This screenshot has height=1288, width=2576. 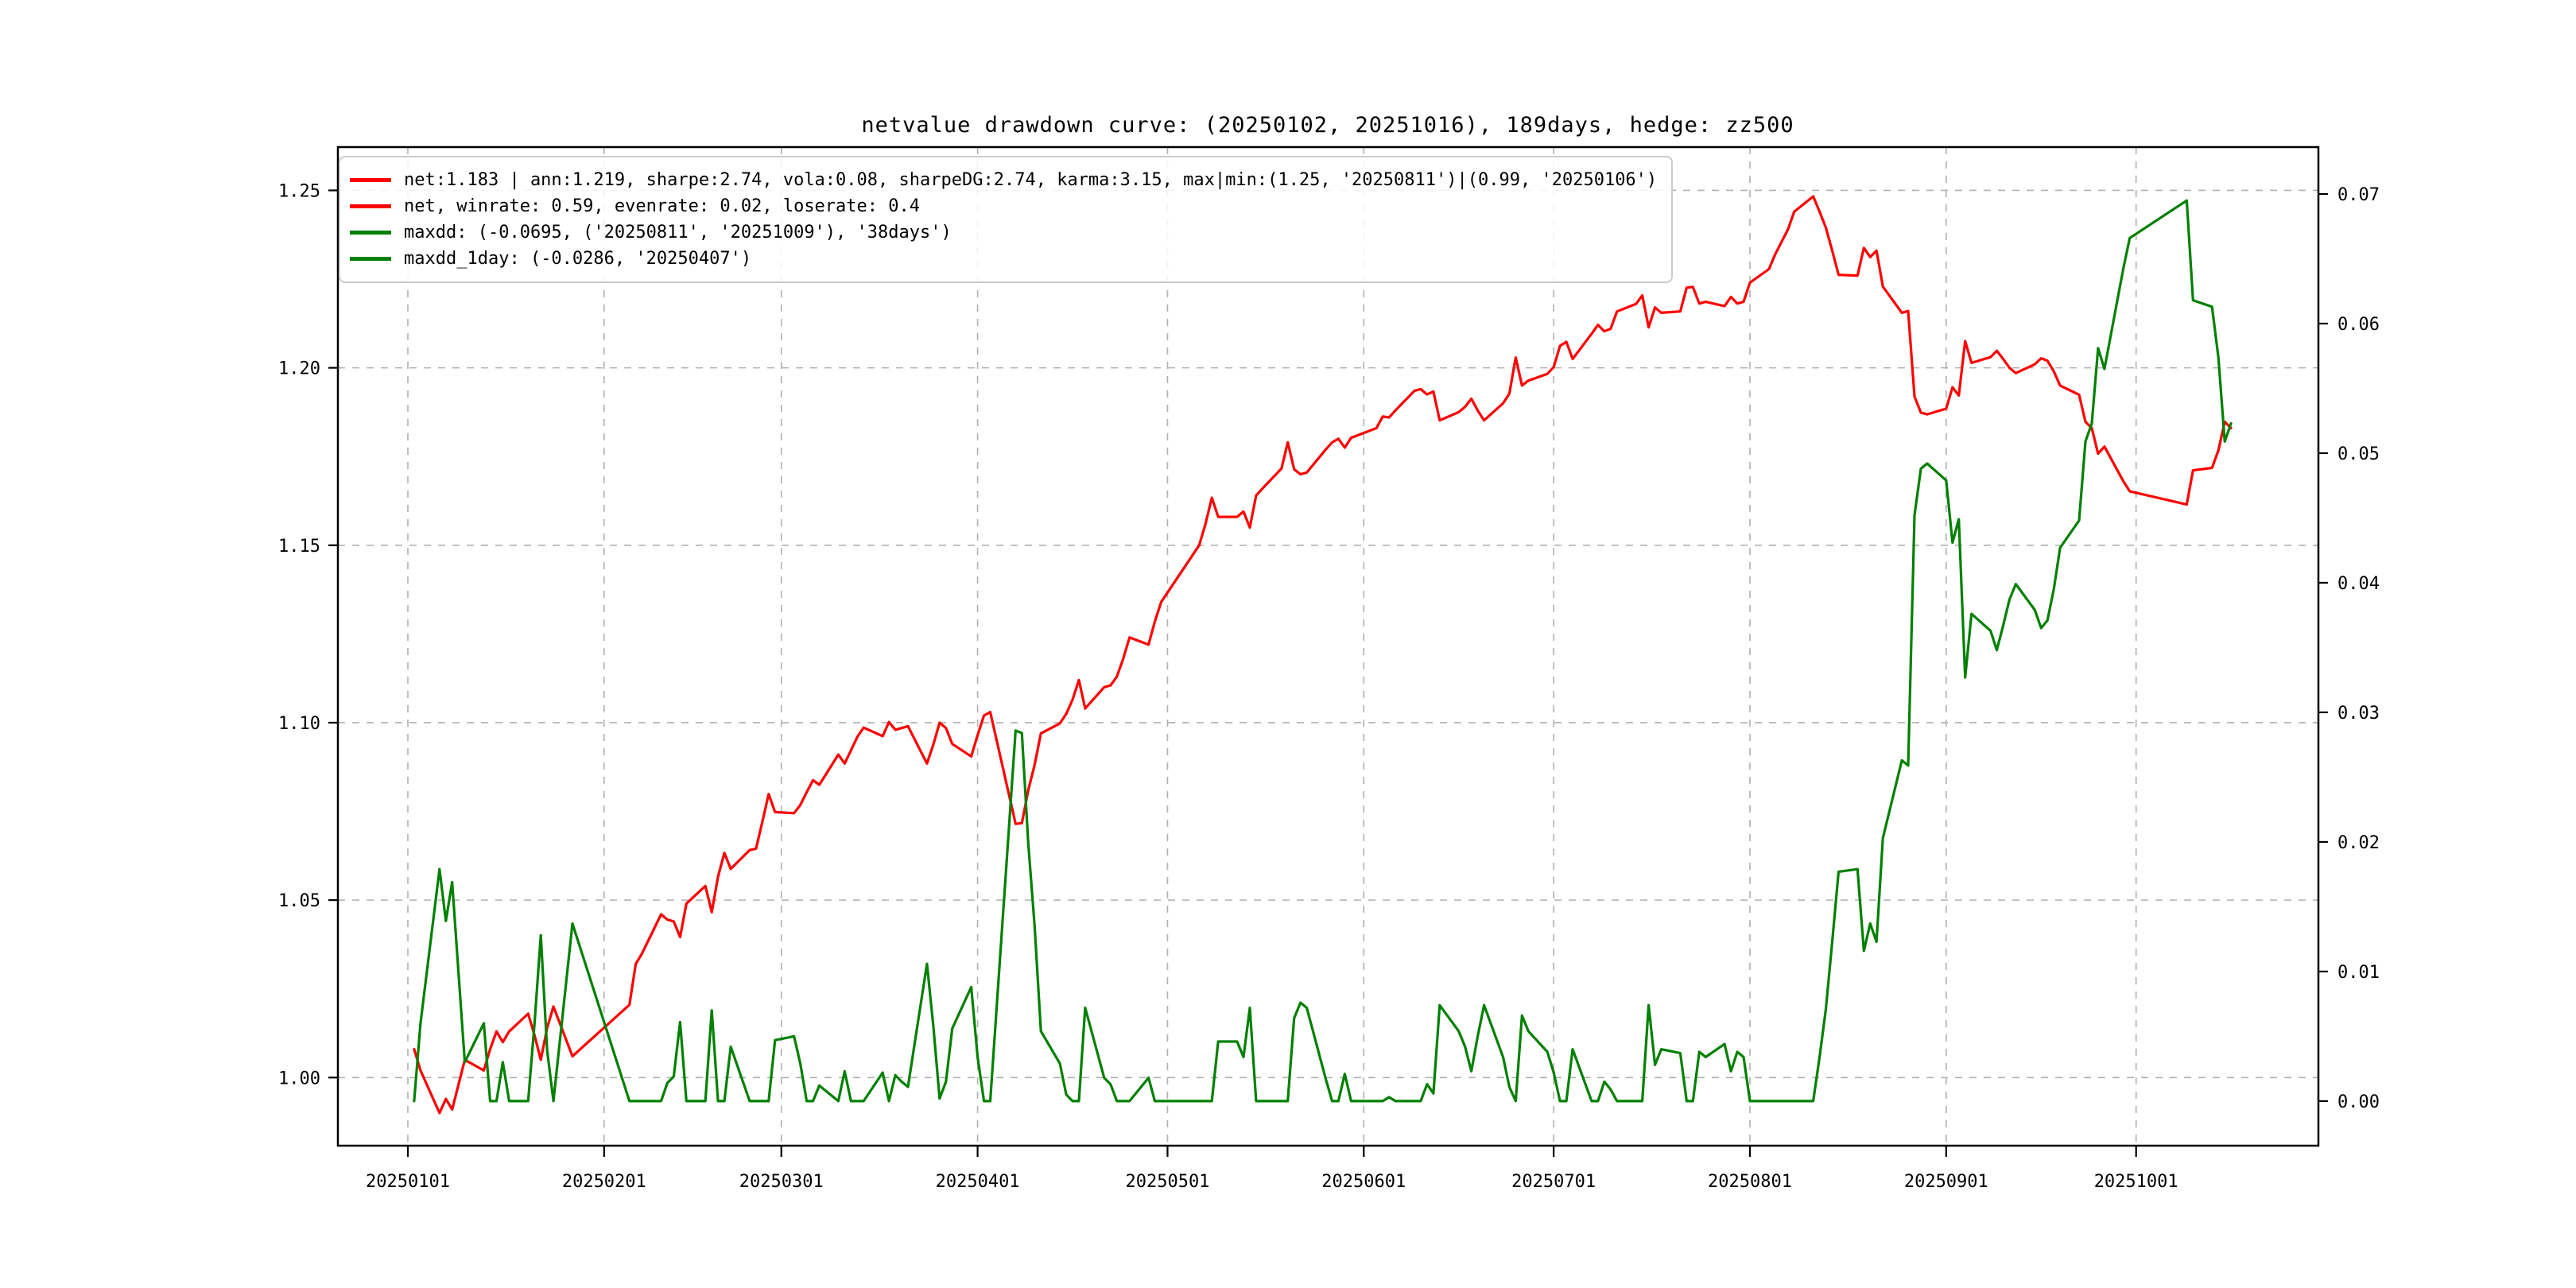 I want to click on y-right-tick-label: 0.05, so click(x=2358, y=454).